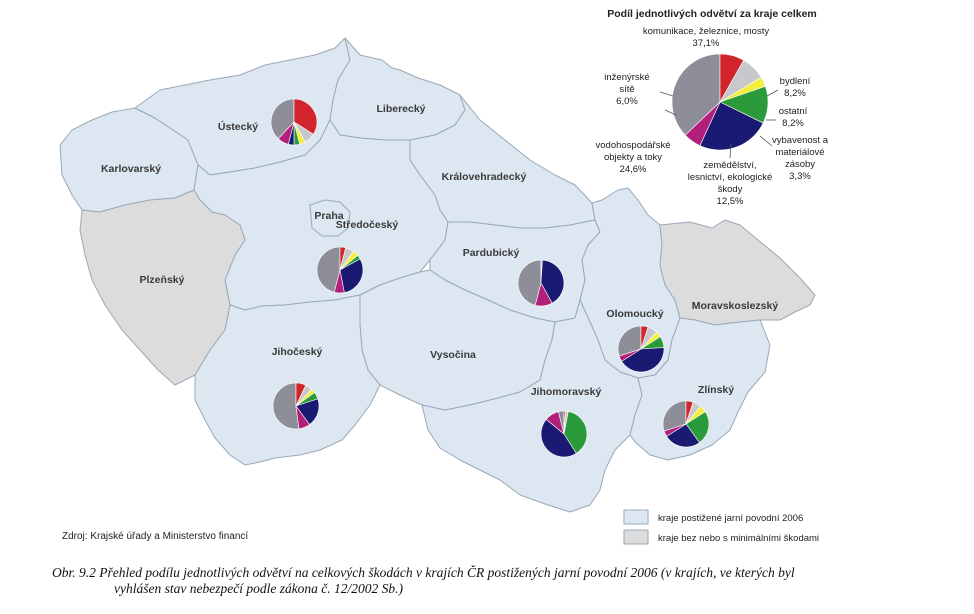  Describe the element at coordinates (633, 145) in the screenshot. I see `svg-text: vodohospodářské` at that location.